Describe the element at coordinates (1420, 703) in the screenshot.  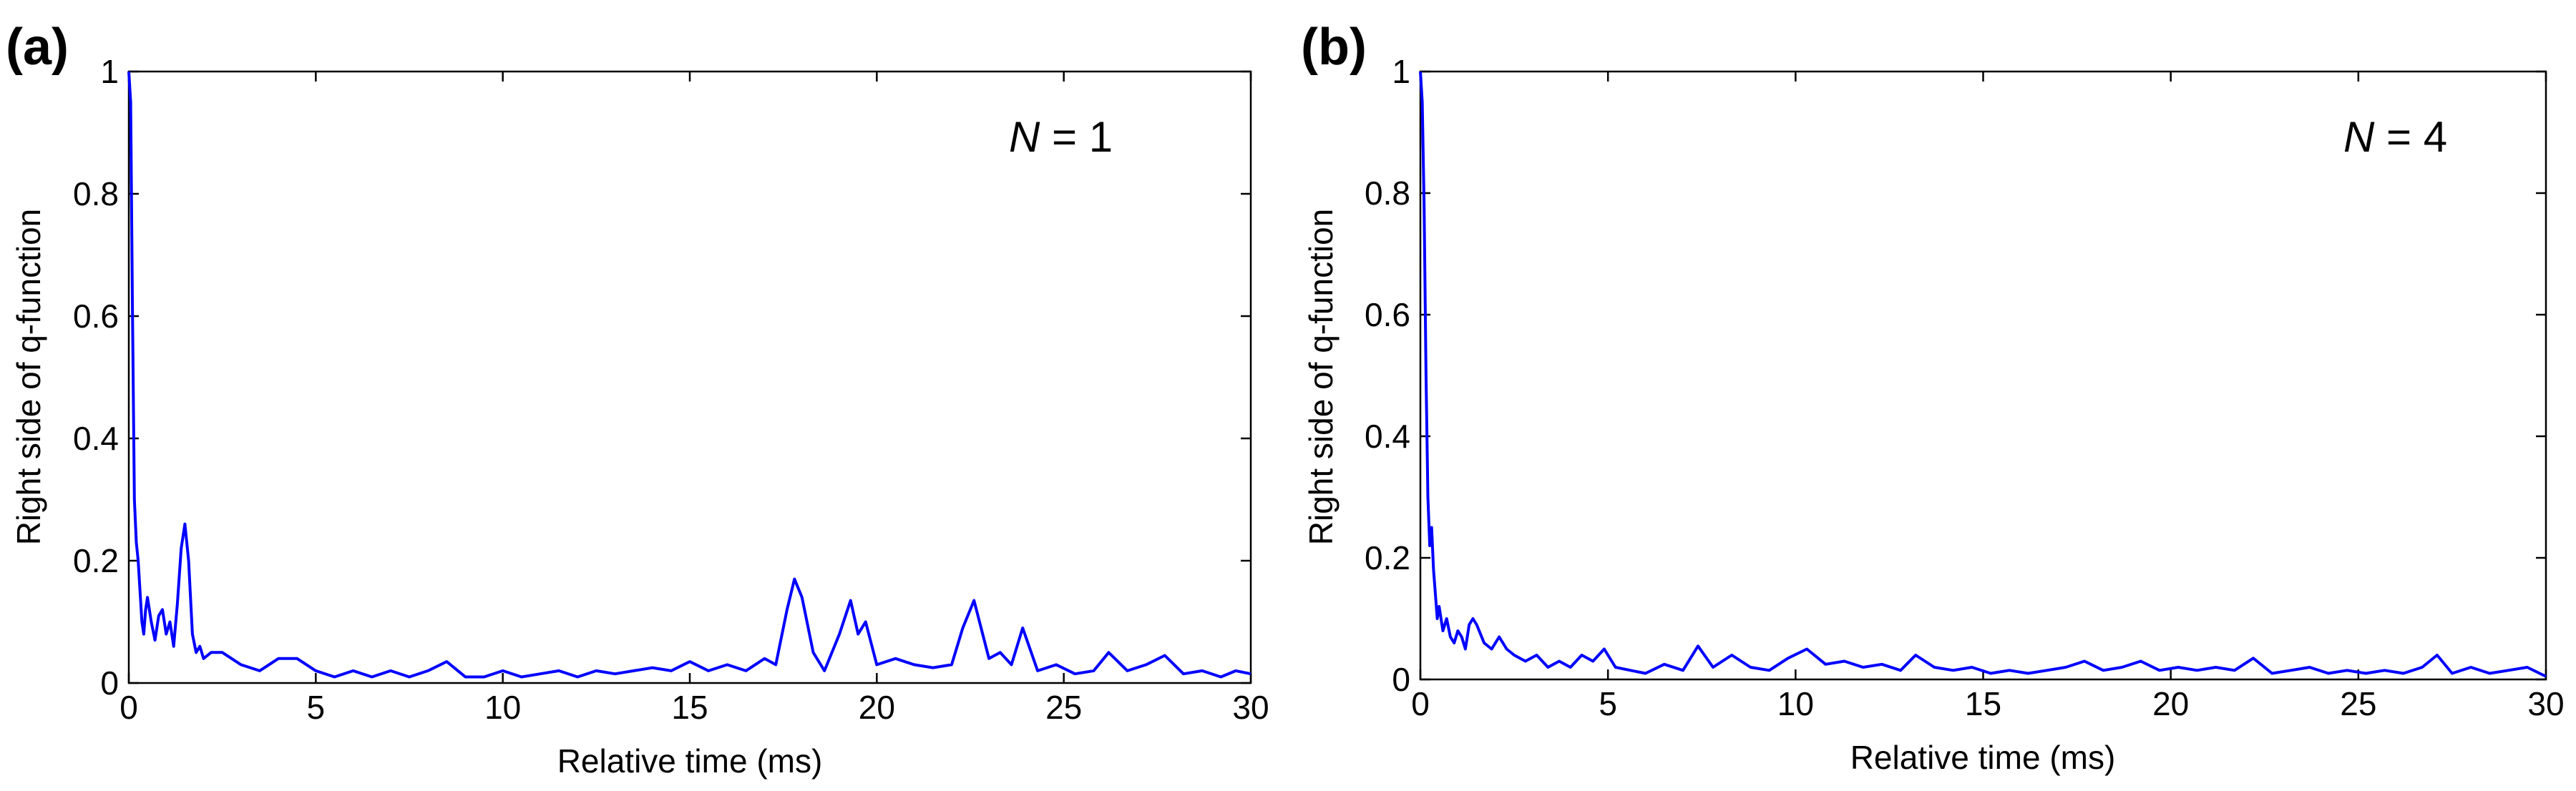
I see `x-tick-label-b: 0` at that location.